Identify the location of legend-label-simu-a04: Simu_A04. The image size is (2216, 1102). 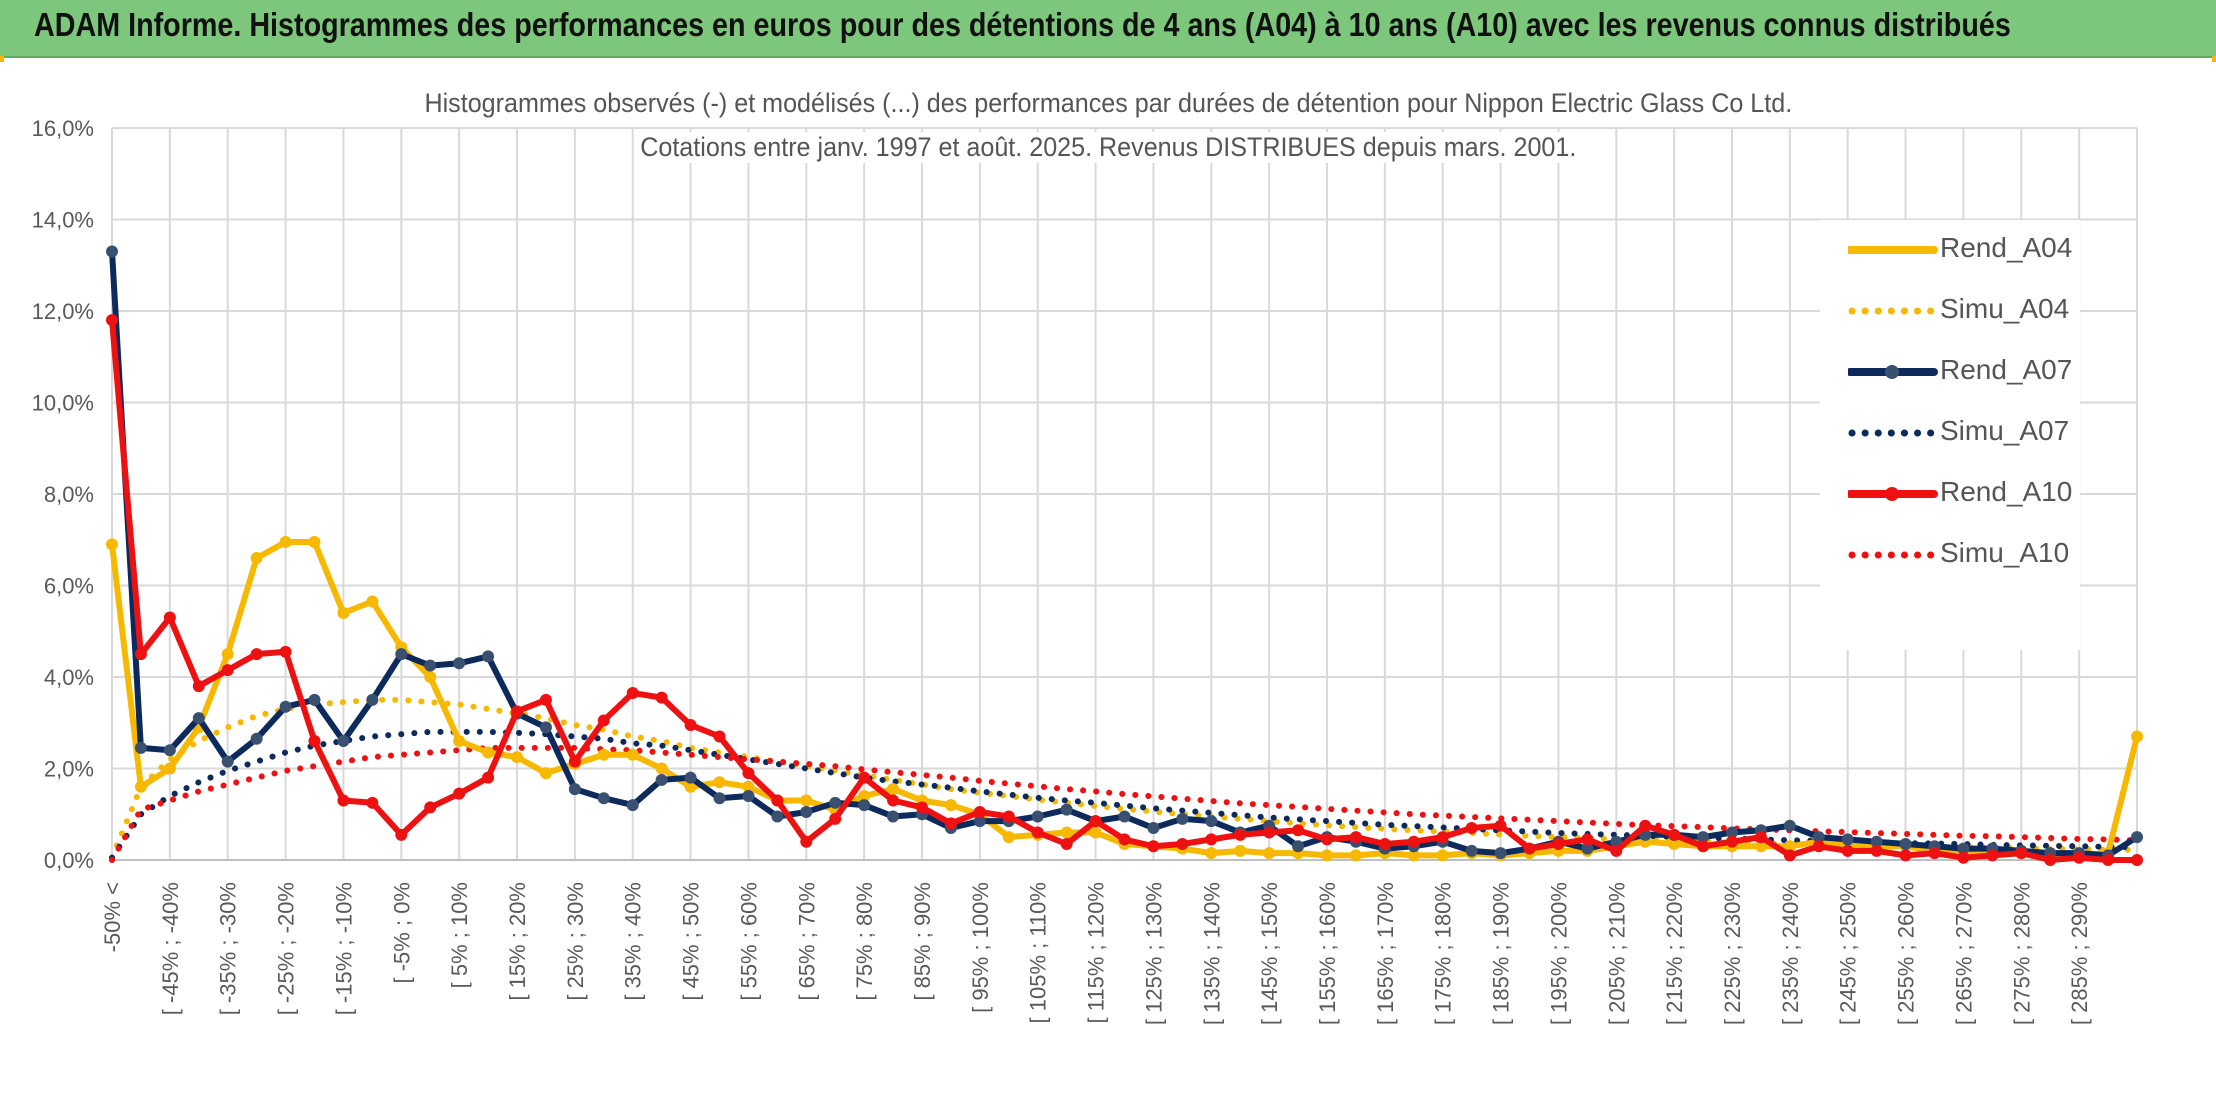
(2005, 308).